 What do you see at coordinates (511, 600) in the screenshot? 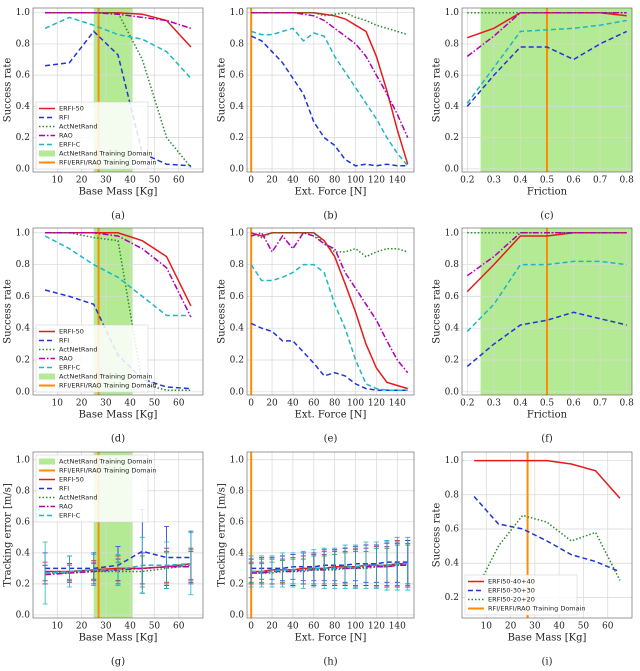
I see `legend-label: ERFI50-20+20` at bounding box center [511, 600].